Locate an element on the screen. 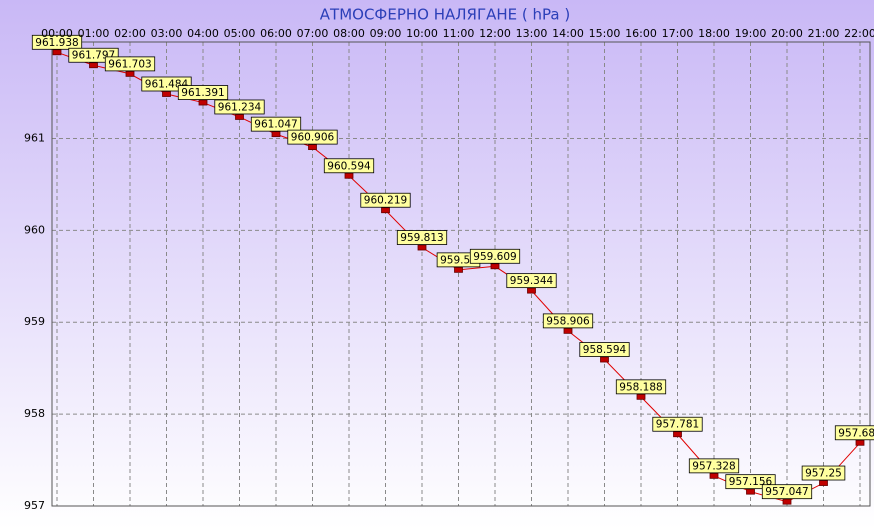 The height and width of the screenshot is (529, 874). value-label: 961.938 is located at coordinates (57, 42).